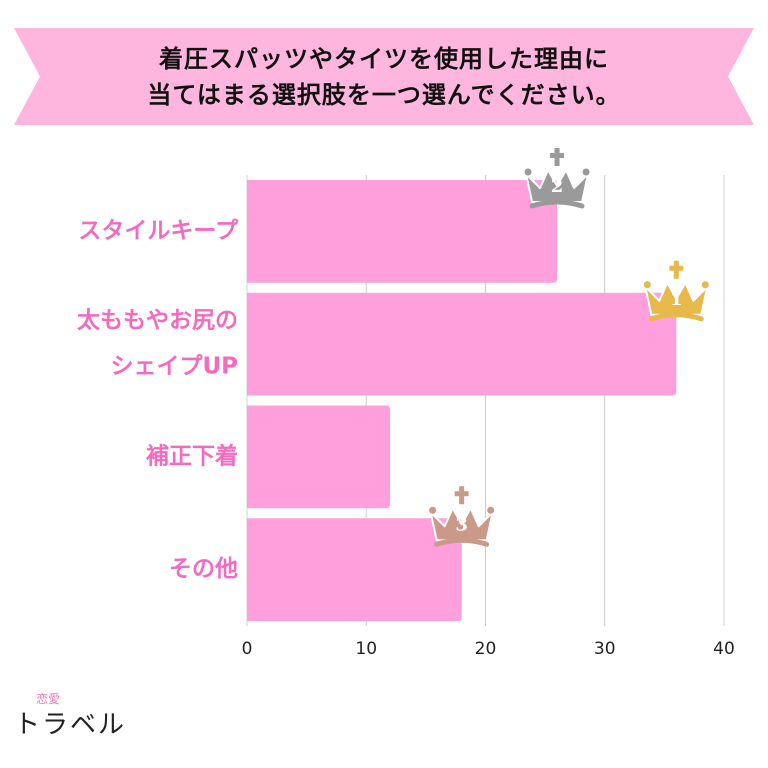  Describe the element at coordinates (203, 569) in the screenshot. I see `category-label-3: その他` at that location.